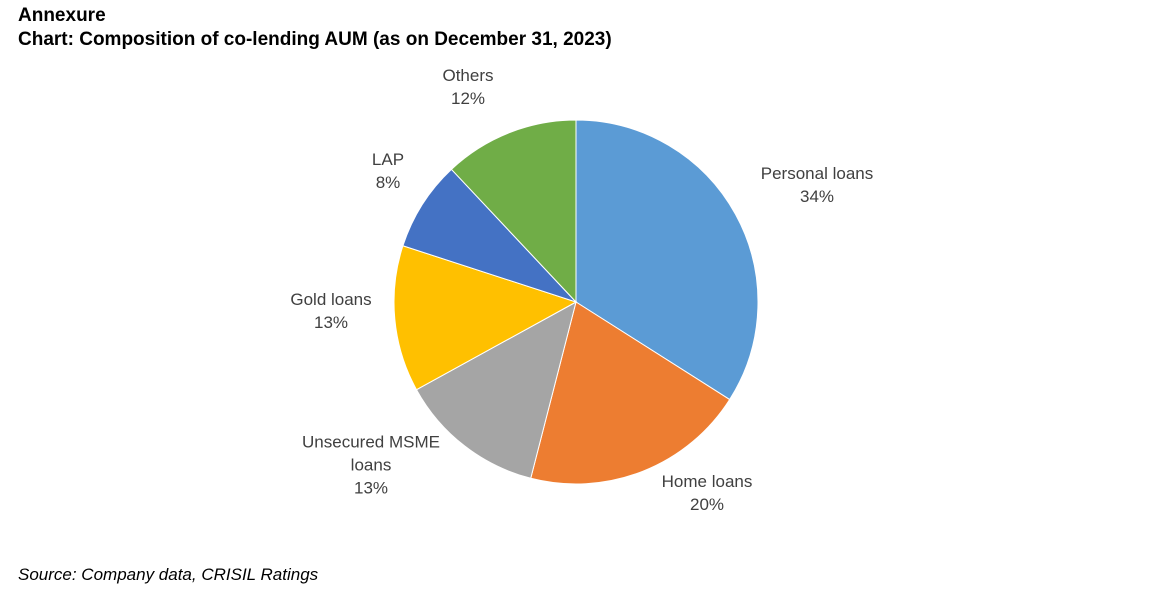 This screenshot has height=598, width=1167. What do you see at coordinates (630, 393) in the screenshot?
I see `pie-slice-home-loans` at bounding box center [630, 393].